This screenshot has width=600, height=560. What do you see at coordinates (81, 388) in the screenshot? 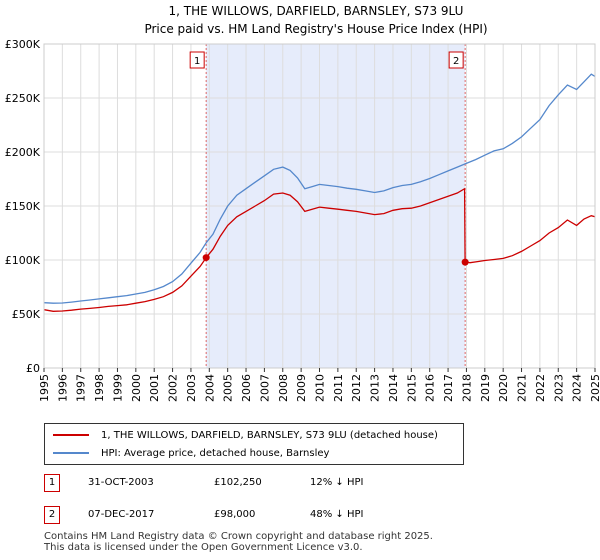
I see `x-tick-label: 1997` at bounding box center [81, 388].